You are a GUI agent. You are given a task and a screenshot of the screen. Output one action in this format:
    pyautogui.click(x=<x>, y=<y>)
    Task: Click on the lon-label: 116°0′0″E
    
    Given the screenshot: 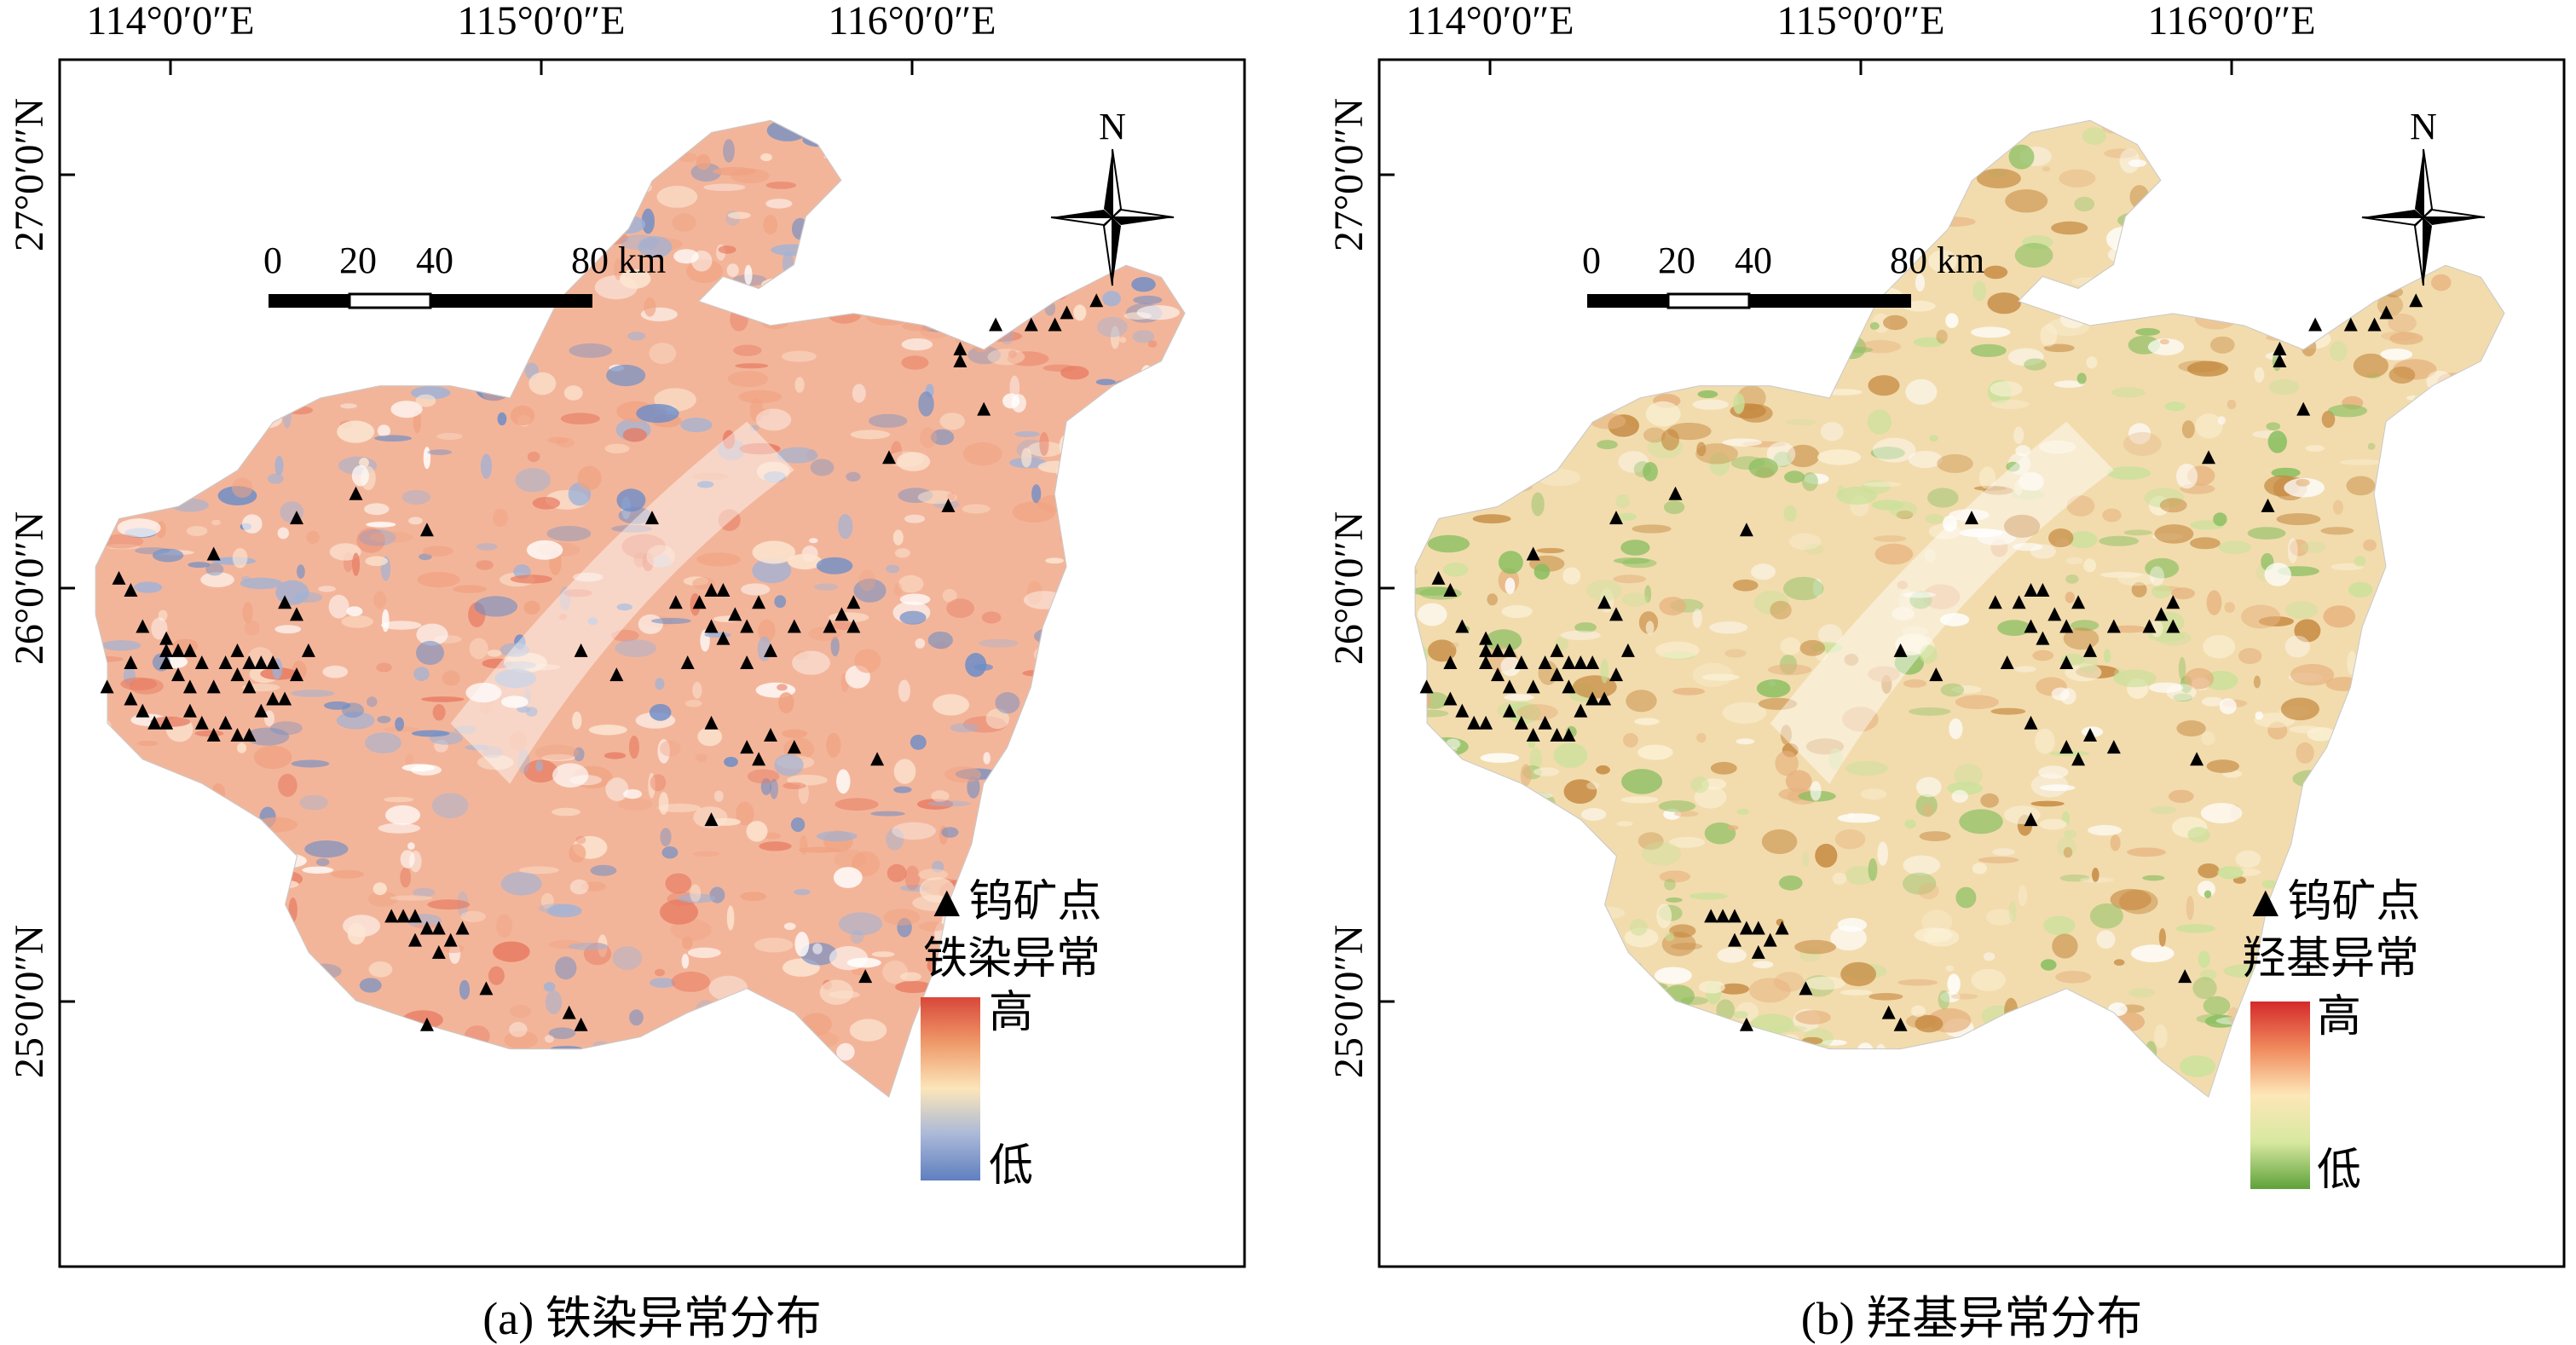 What is the action you would take?
    pyautogui.click(x=912, y=21)
    